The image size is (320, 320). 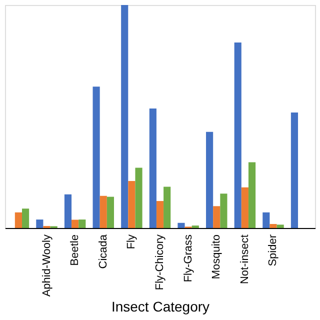 What do you see at coordinates (103, 251) in the screenshot?
I see `x-tick-label: Cicada` at bounding box center [103, 251].